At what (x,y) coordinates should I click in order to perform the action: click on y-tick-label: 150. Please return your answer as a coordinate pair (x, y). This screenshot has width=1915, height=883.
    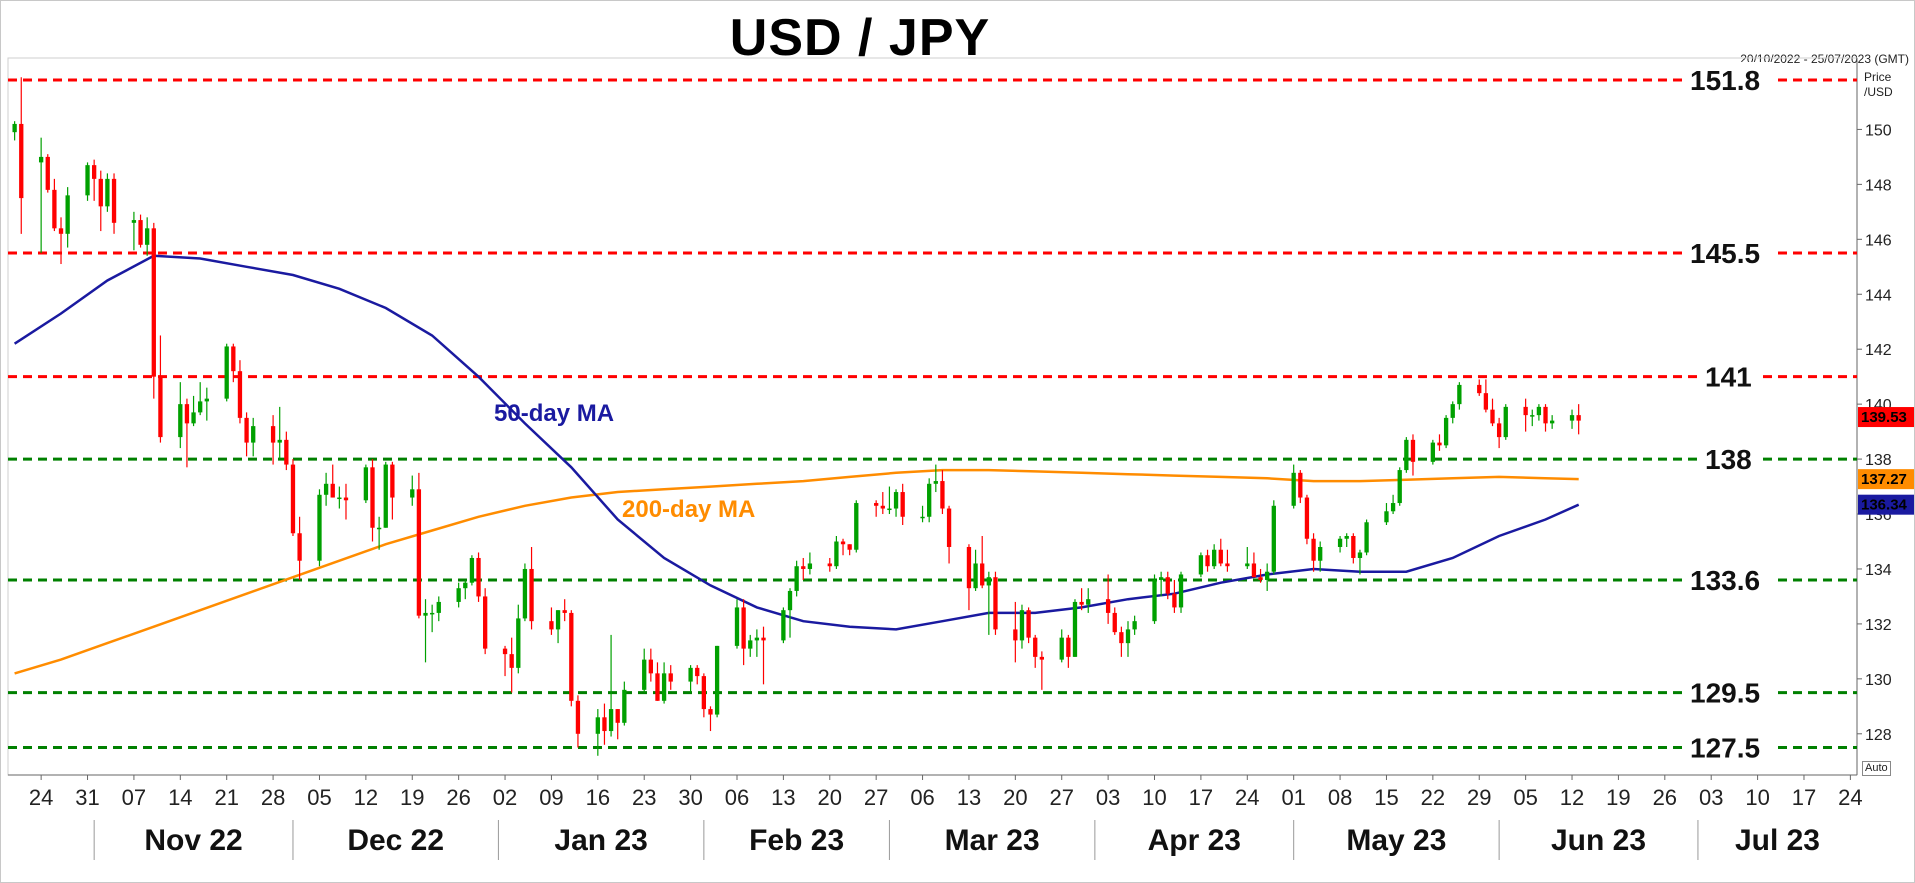
    Looking at the image, I should click on (1878, 130).